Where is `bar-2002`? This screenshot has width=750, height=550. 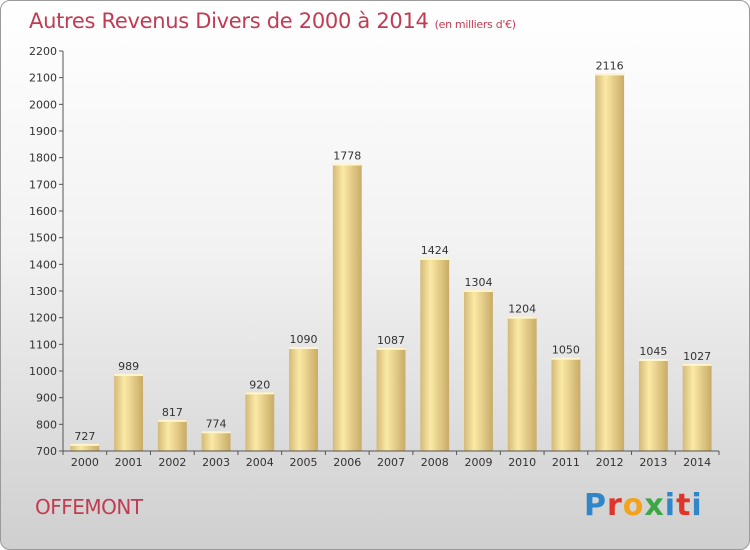
bar-2002 is located at coordinates (172, 435).